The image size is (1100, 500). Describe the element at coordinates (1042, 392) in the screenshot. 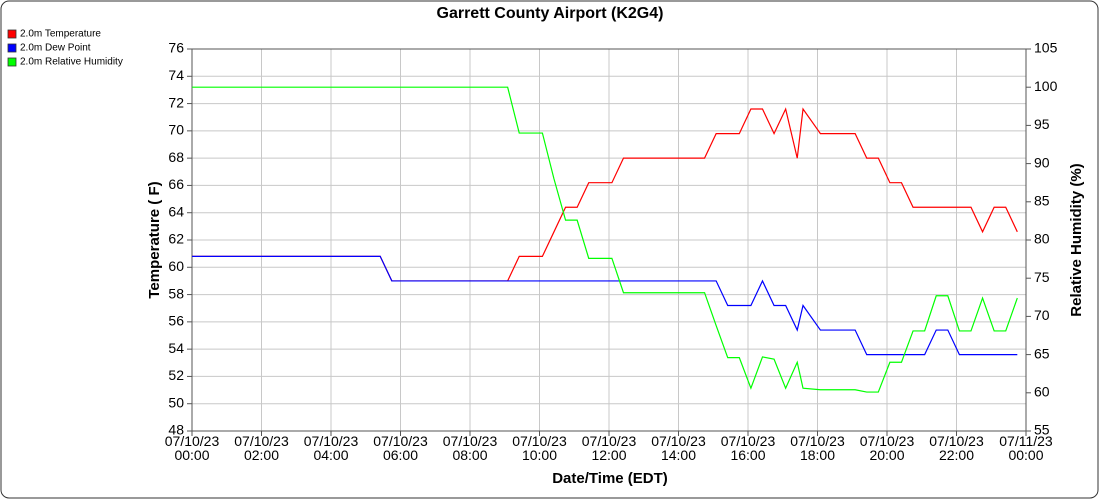

I see `y2-tick-label: 60` at that location.